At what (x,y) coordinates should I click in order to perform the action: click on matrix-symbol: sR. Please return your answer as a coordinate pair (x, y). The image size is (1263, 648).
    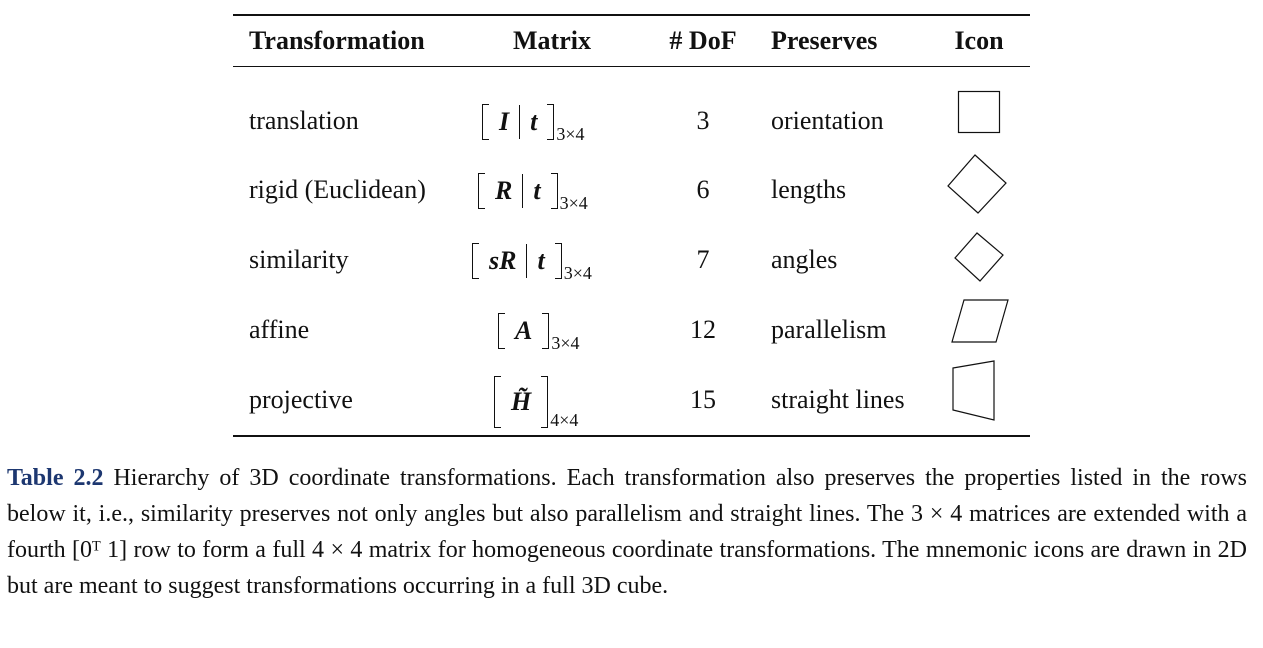
    Looking at the image, I should click on (503, 260).